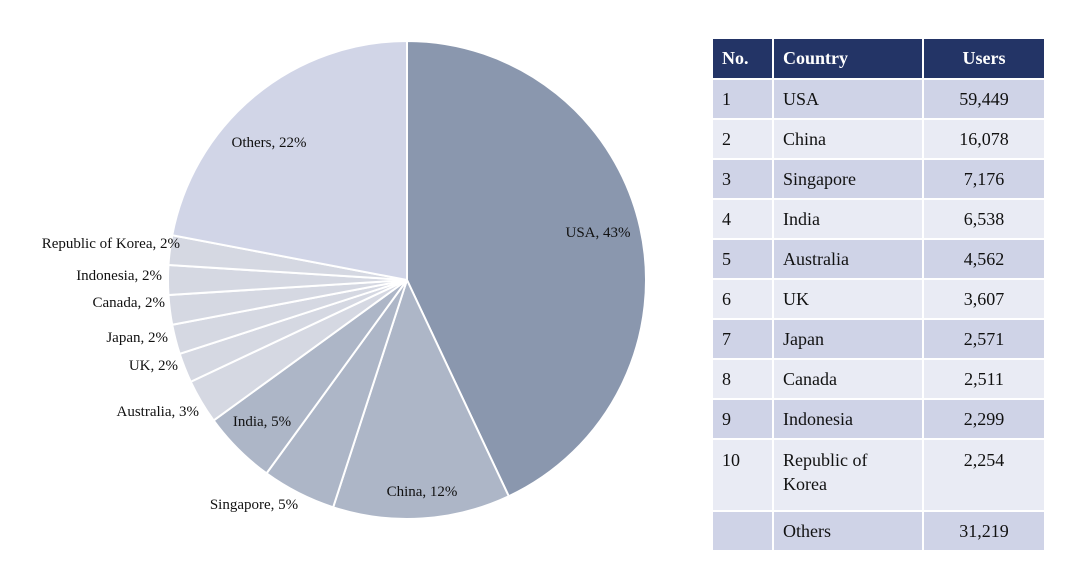 Image resolution: width=1080 pixels, height=571 pixels. What do you see at coordinates (742, 259) in the screenshot?
I see `cell-no: 5` at bounding box center [742, 259].